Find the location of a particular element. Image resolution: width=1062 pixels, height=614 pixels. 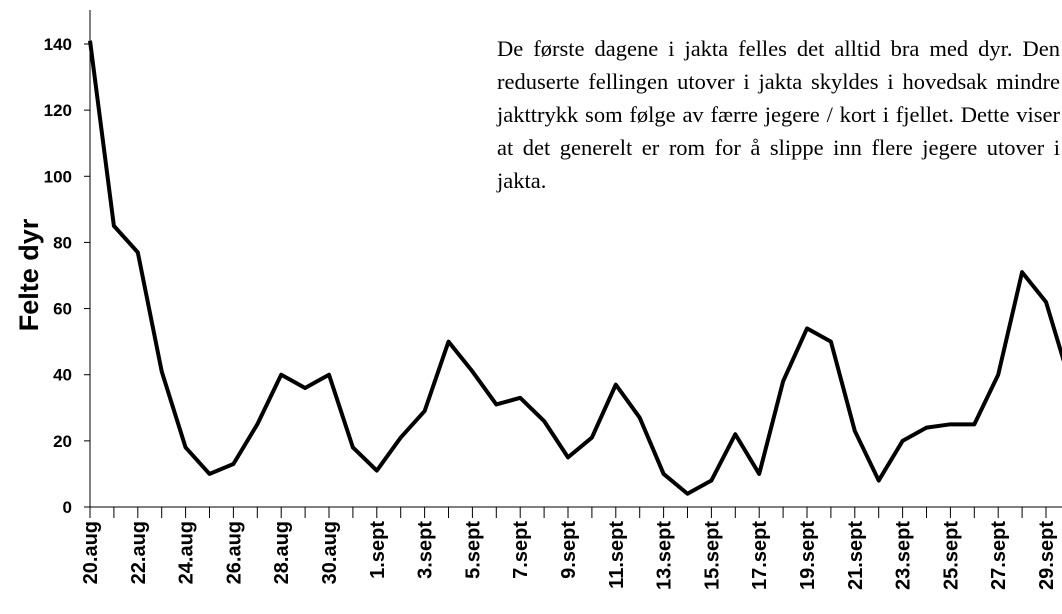

y-tick-label: 120 is located at coordinates (58, 110).